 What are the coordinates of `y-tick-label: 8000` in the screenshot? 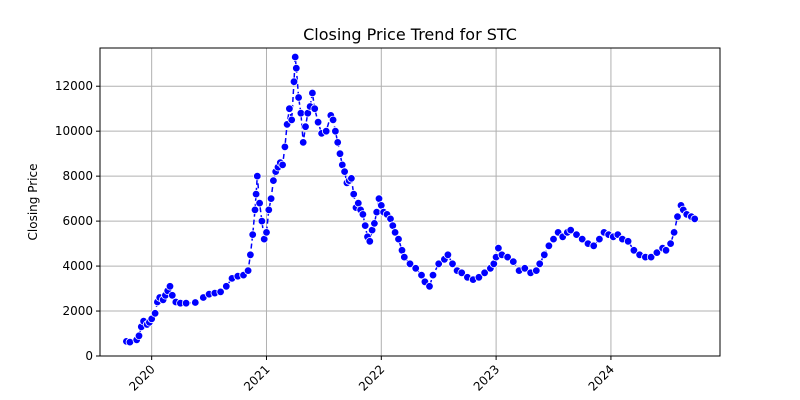 It's located at (77, 176).